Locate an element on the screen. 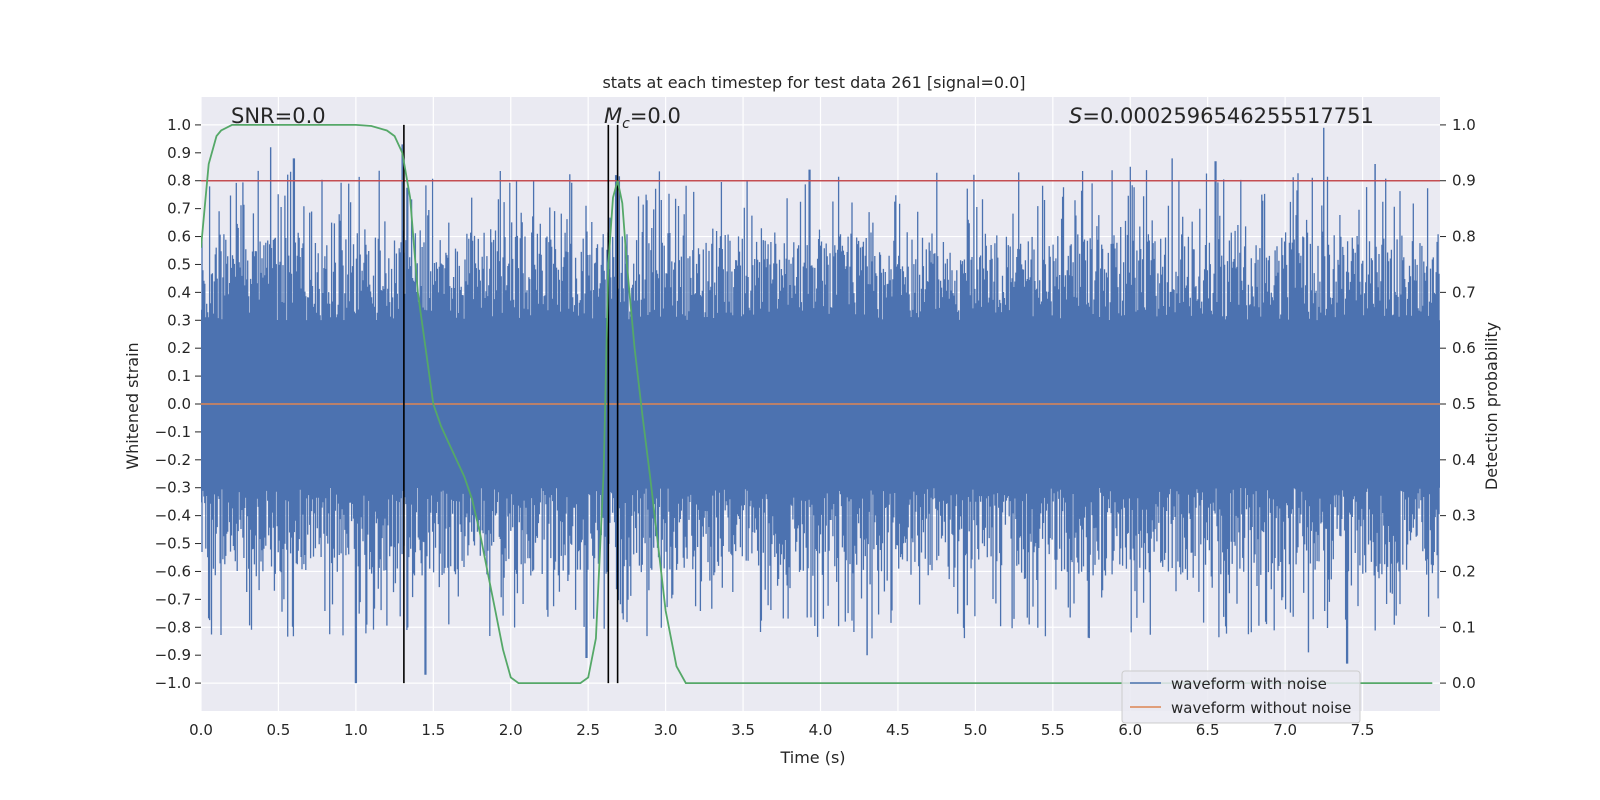  x-axis-label: Time (s) is located at coordinates (812, 757).